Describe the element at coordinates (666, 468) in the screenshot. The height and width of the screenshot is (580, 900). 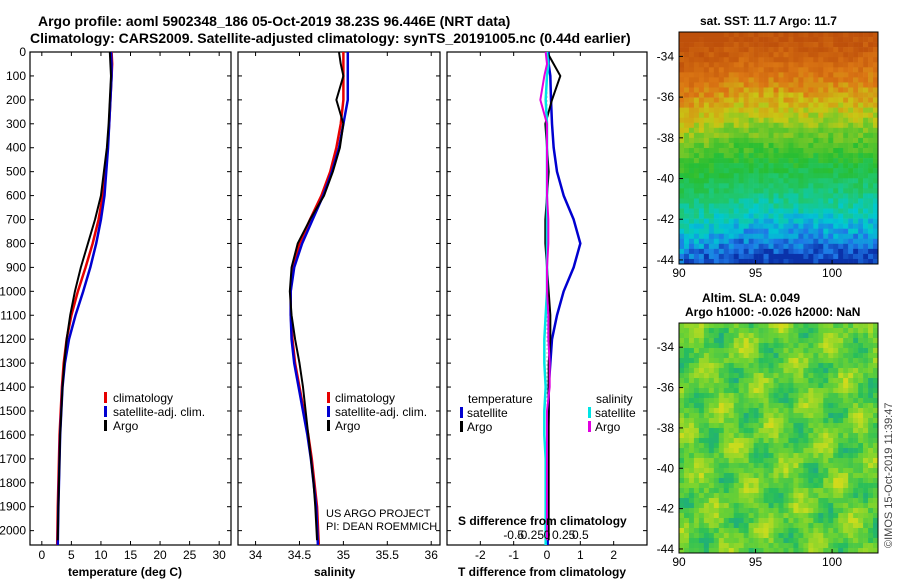
I see `map-lat-label: -40` at that location.